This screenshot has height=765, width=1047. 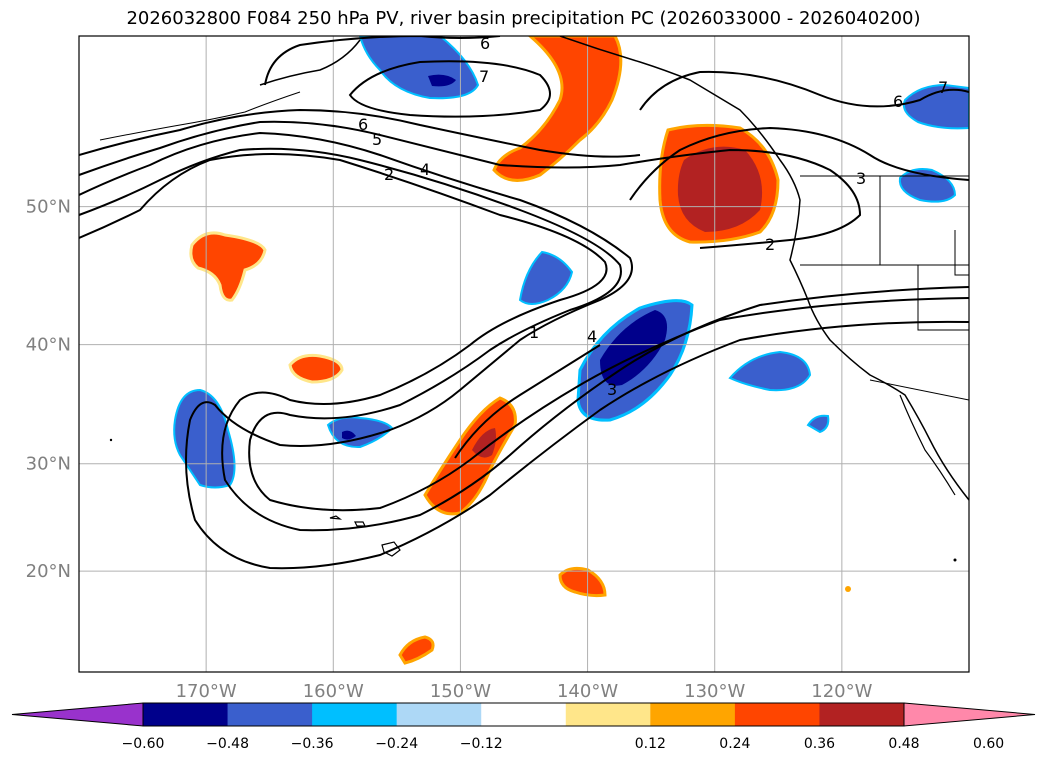 I want to click on colorbar-frame, so click(x=523, y=714).